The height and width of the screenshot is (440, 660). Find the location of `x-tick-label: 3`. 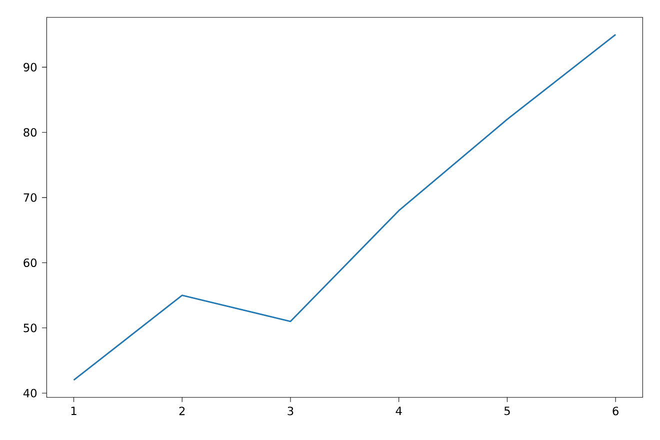

x-tick-label: 3 is located at coordinates (291, 411).